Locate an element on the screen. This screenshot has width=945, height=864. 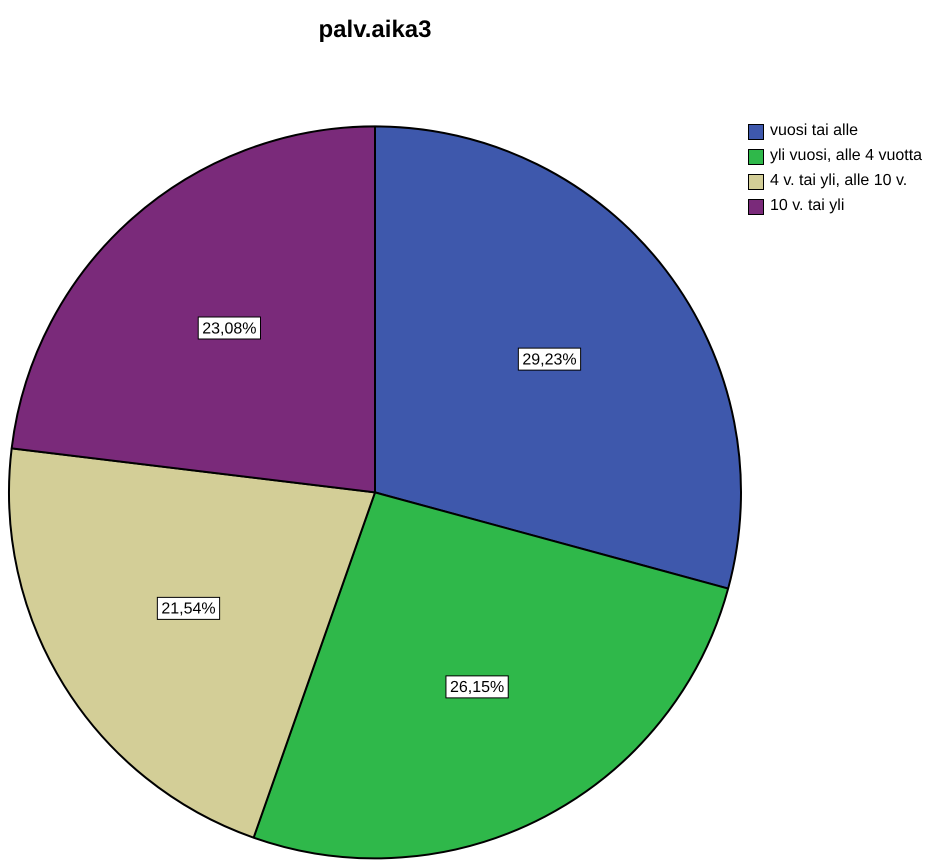
data-label: 26,15% is located at coordinates (477, 687).